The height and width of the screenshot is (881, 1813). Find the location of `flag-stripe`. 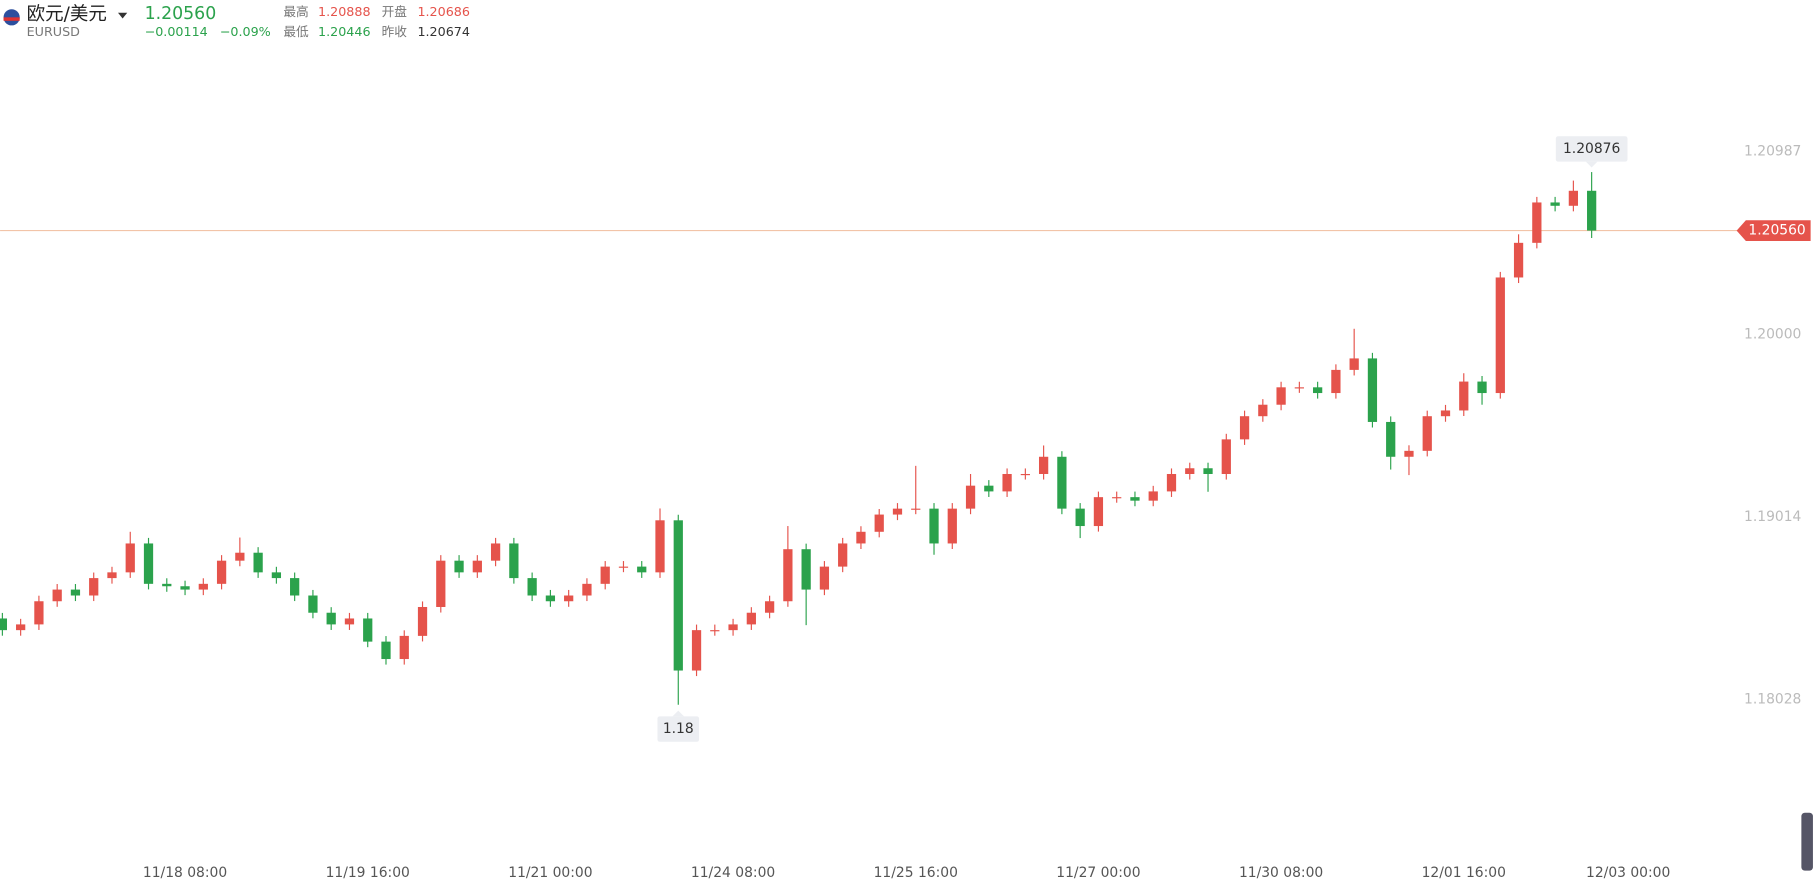

flag-stripe is located at coordinates (11, 19).